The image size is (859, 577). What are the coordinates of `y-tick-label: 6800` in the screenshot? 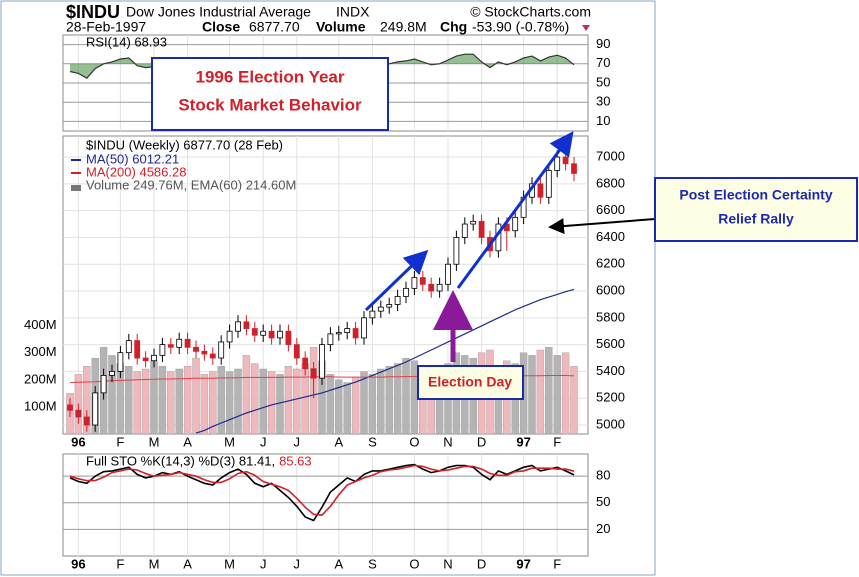 It's located at (610, 182).